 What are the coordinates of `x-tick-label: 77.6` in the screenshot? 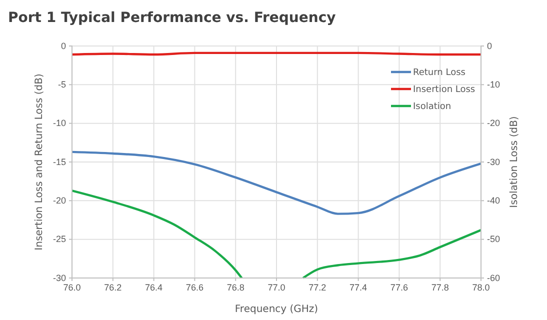 It's located at (399, 287).